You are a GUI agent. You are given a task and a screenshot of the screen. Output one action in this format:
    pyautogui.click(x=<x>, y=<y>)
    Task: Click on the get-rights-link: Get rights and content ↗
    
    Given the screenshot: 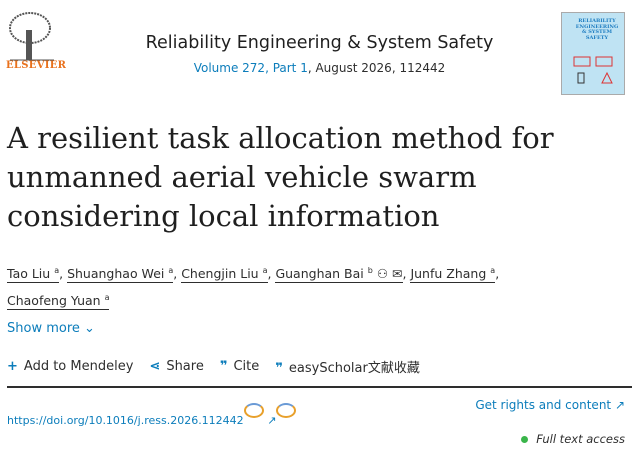 What is the action you would take?
    pyautogui.click(x=550, y=405)
    